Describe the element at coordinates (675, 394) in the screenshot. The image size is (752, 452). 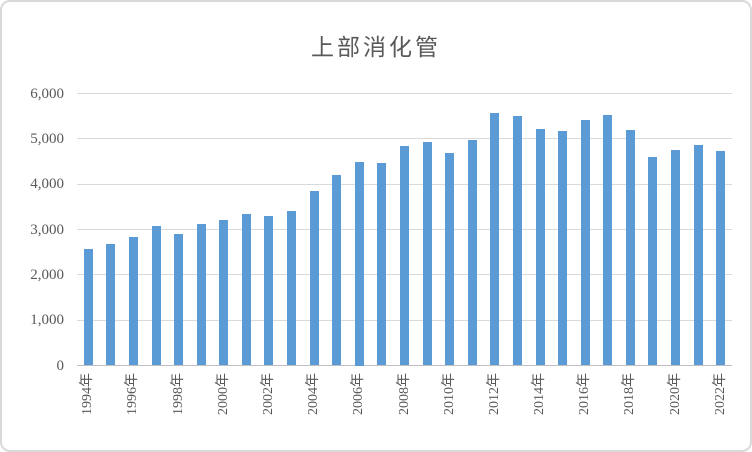
I see `x-axis-label: 2020年` at that location.